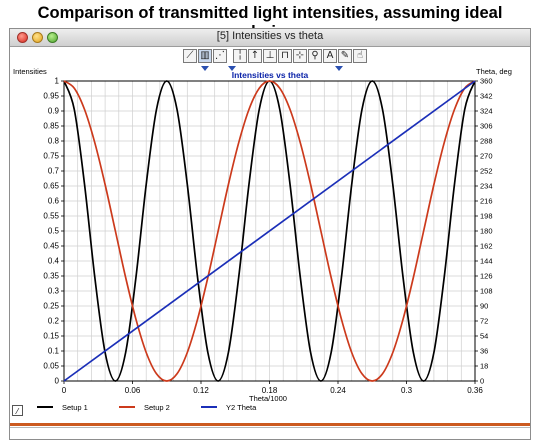 The width and height of the screenshot is (540, 448). What do you see at coordinates (486, 96) in the screenshot?
I see `y2-tick-label: 342` at bounding box center [486, 96].